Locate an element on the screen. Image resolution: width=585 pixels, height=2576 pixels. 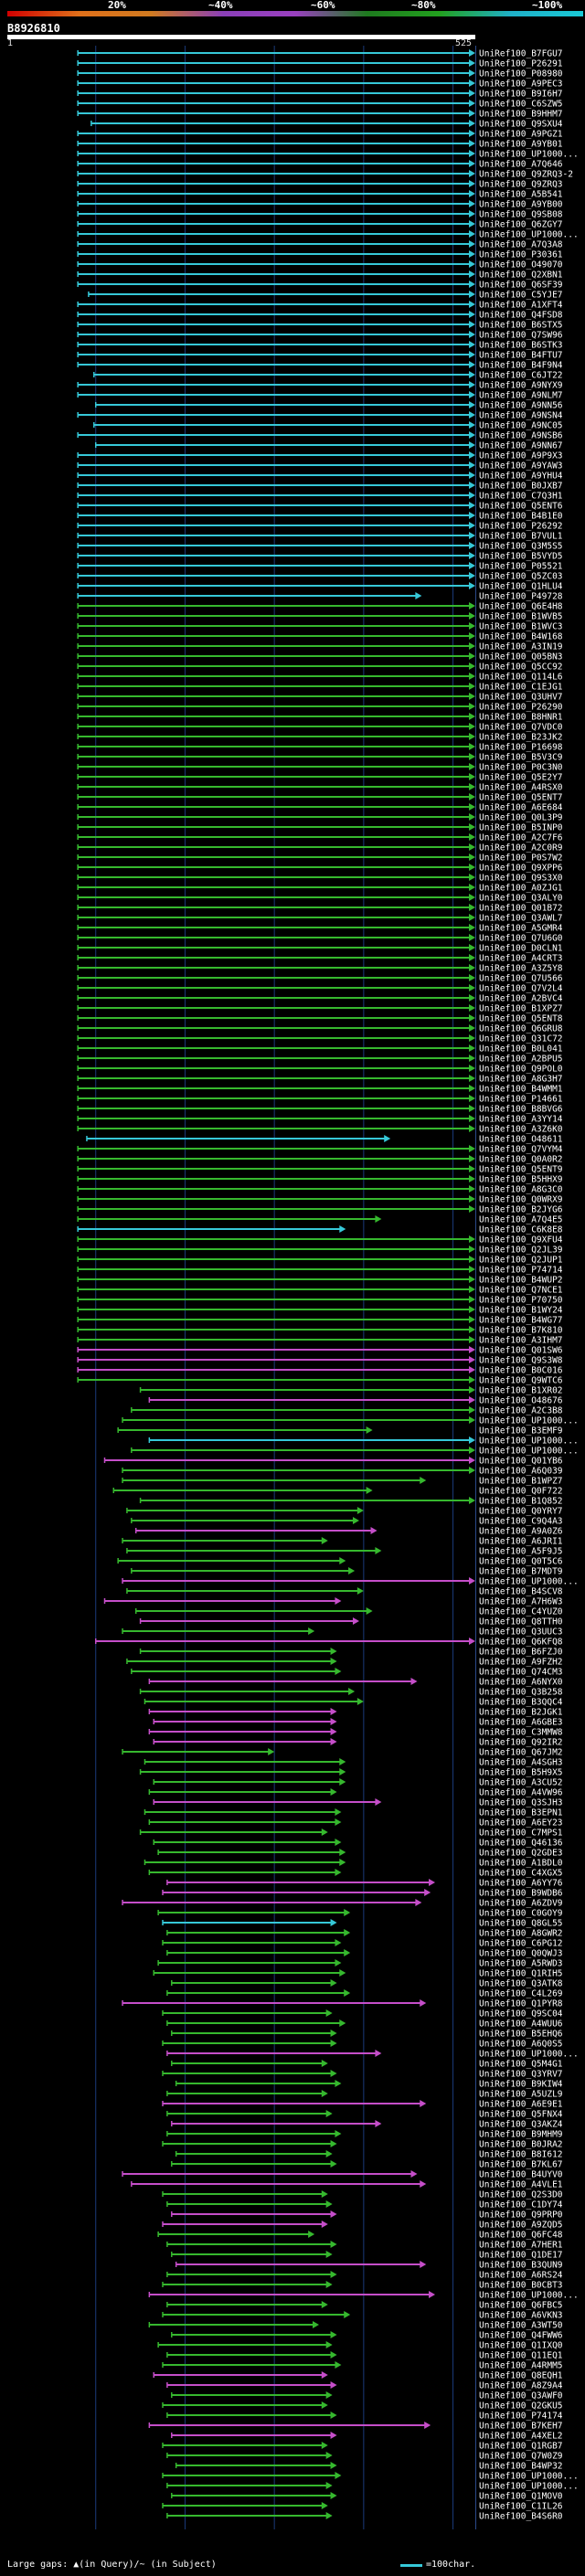
hit-id-label: UniRef100_Q6GRU8 is located at coordinates (521, 1029).